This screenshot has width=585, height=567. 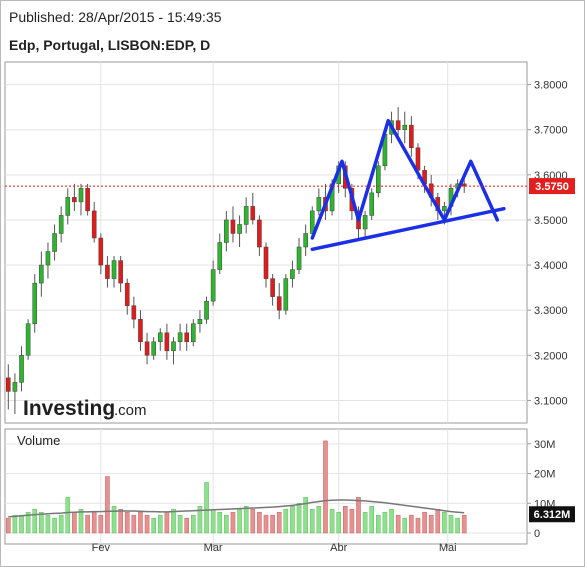 I want to click on volume-tick-label: 20M, so click(x=544, y=475).